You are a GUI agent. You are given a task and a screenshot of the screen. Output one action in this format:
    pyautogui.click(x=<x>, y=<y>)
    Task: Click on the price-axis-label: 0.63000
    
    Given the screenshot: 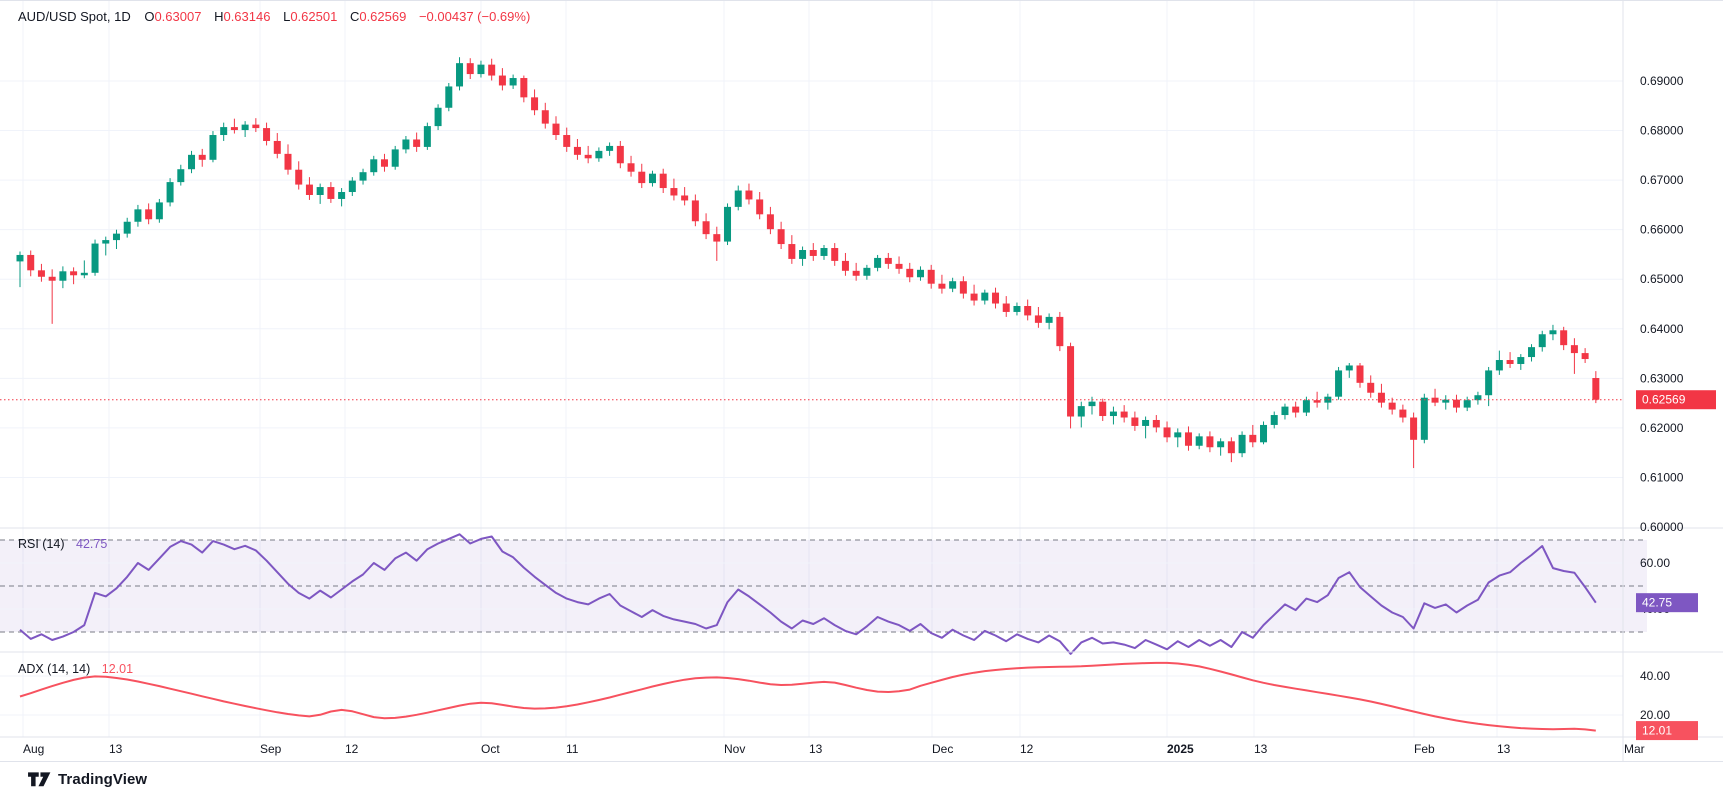 What is the action you would take?
    pyautogui.click(x=1662, y=378)
    